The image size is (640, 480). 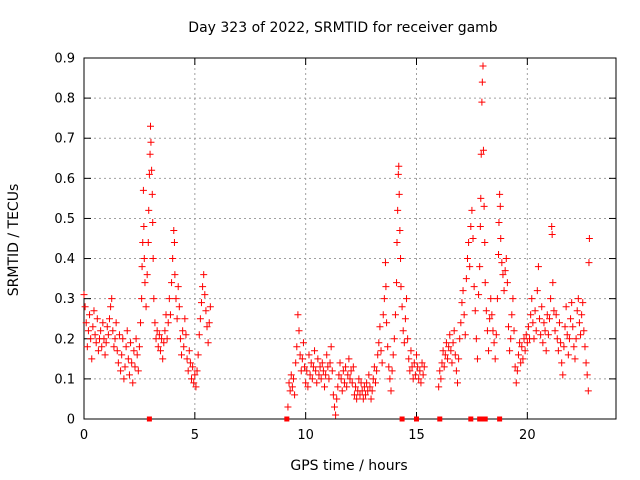 What do you see at coordinates (84, 435) in the screenshot?
I see `x-tick-label: 0` at bounding box center [84, 435].